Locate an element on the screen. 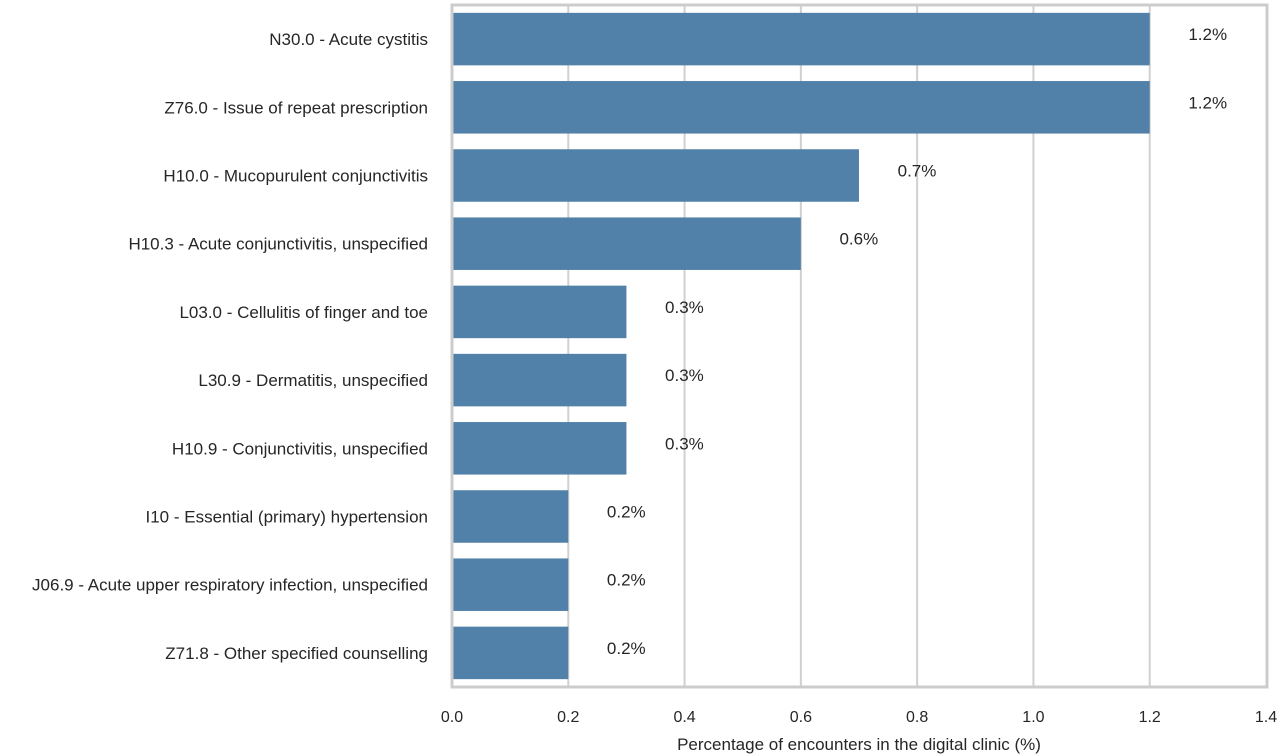 This screenshot has height=756, width=1280. category-label: I10 - Essential (primary) hypertension is located at coordinates (286, 517).